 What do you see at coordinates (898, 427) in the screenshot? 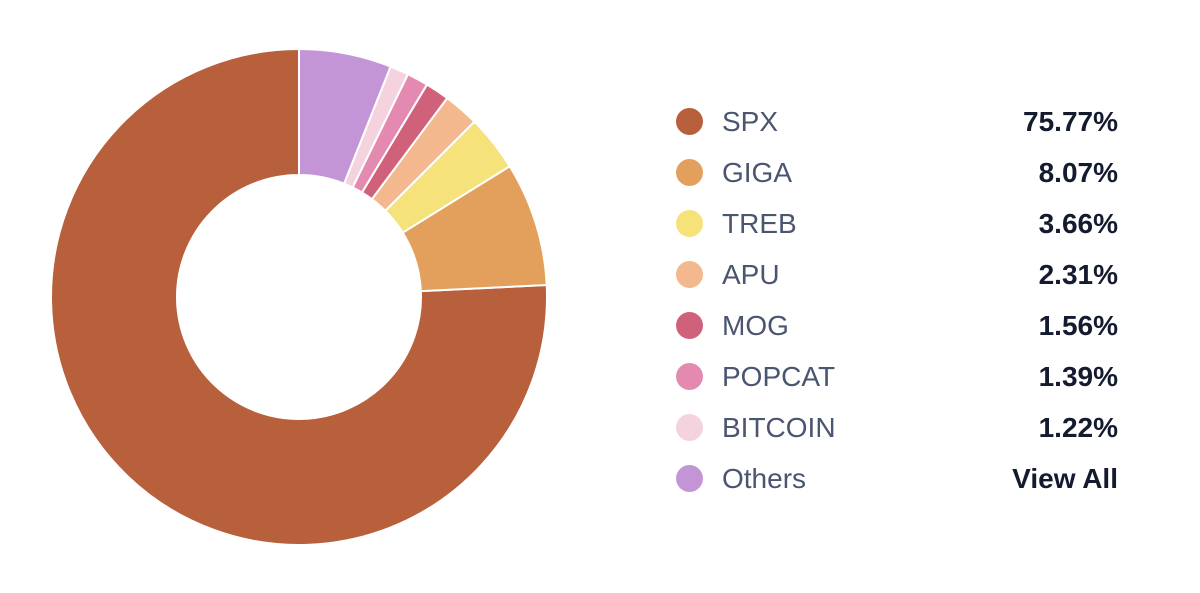
I see `legend-item-bitcoin: BITCOIN 1.22%` at bounding box center [898, 427].